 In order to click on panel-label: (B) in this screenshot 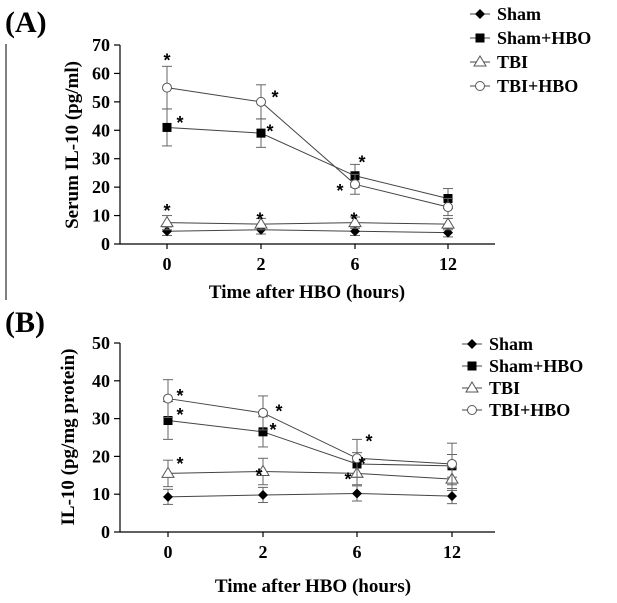, I will do `click(25, 322)`.